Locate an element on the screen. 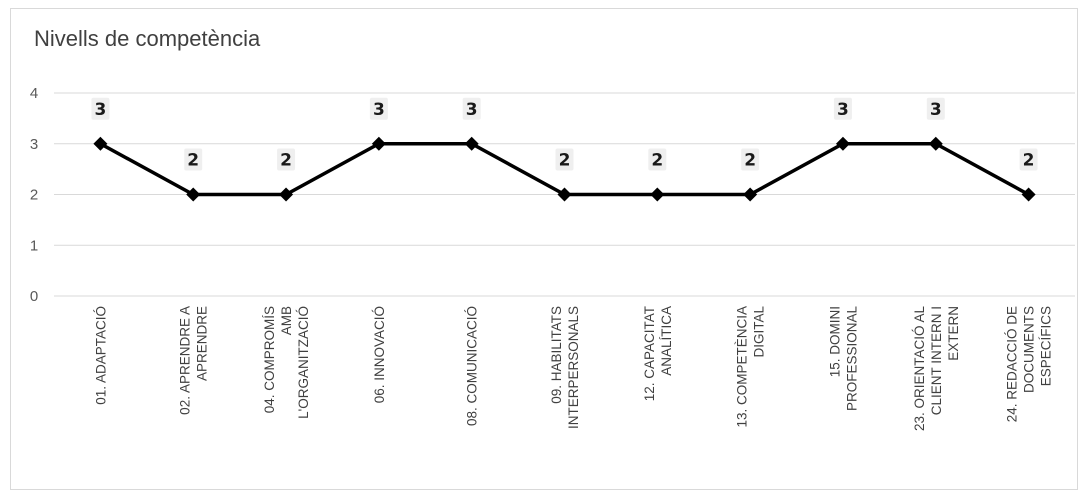 This screenshot has width=1087, height=496. x-tick-label: ANALÍTICA is located at coordinates (666, 341).